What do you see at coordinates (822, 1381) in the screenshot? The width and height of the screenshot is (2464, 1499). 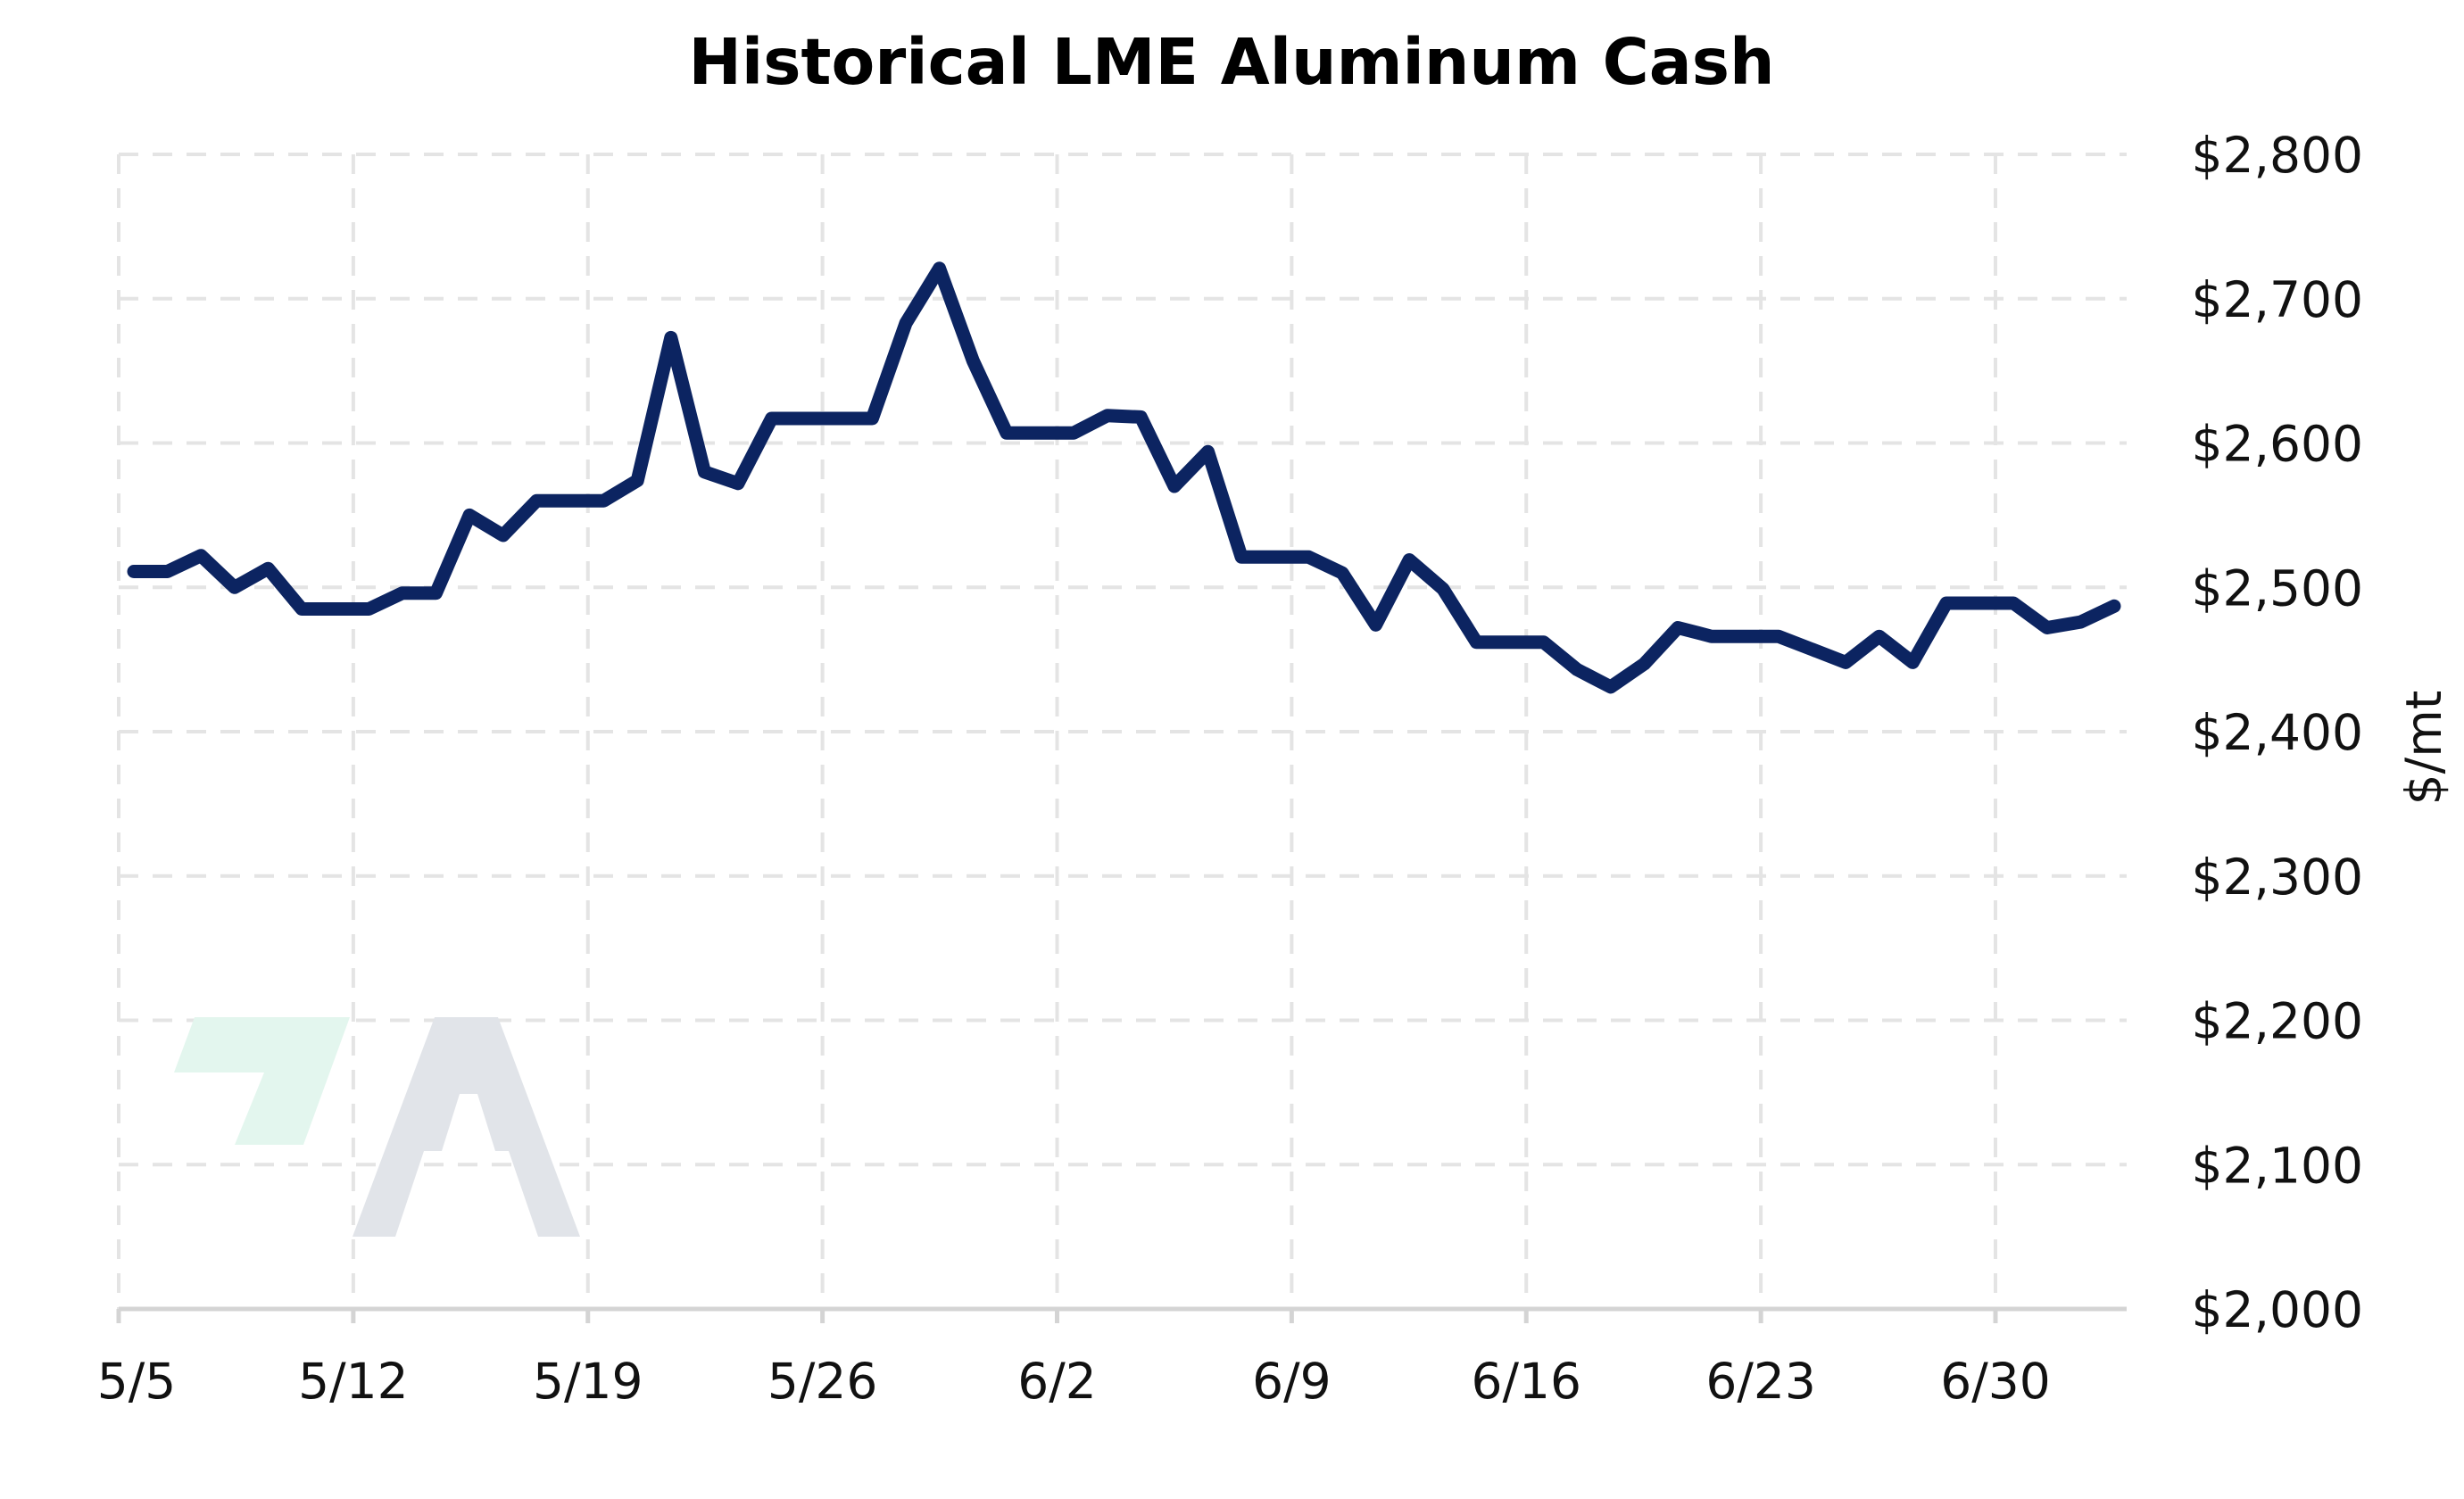 I see `x-tick-label: 5/26` at bounding box center [822, 1381].